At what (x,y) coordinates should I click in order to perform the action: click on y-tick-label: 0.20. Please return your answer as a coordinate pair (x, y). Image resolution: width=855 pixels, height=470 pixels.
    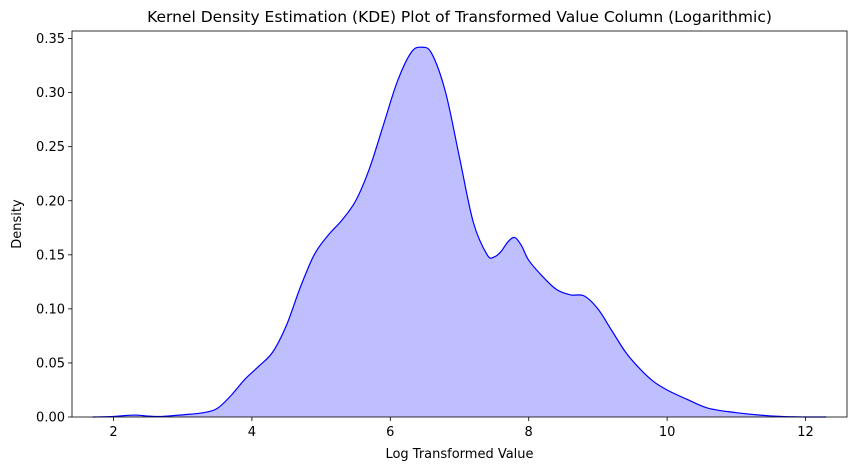
    Looking at the image, I should click on (50, 201).